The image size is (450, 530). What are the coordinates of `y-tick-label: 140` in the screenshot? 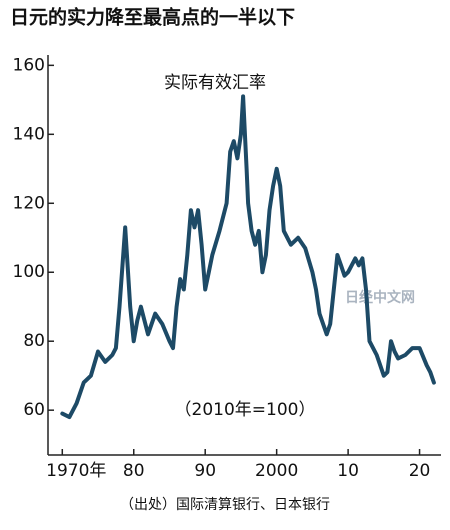 It's located at (29, 134).